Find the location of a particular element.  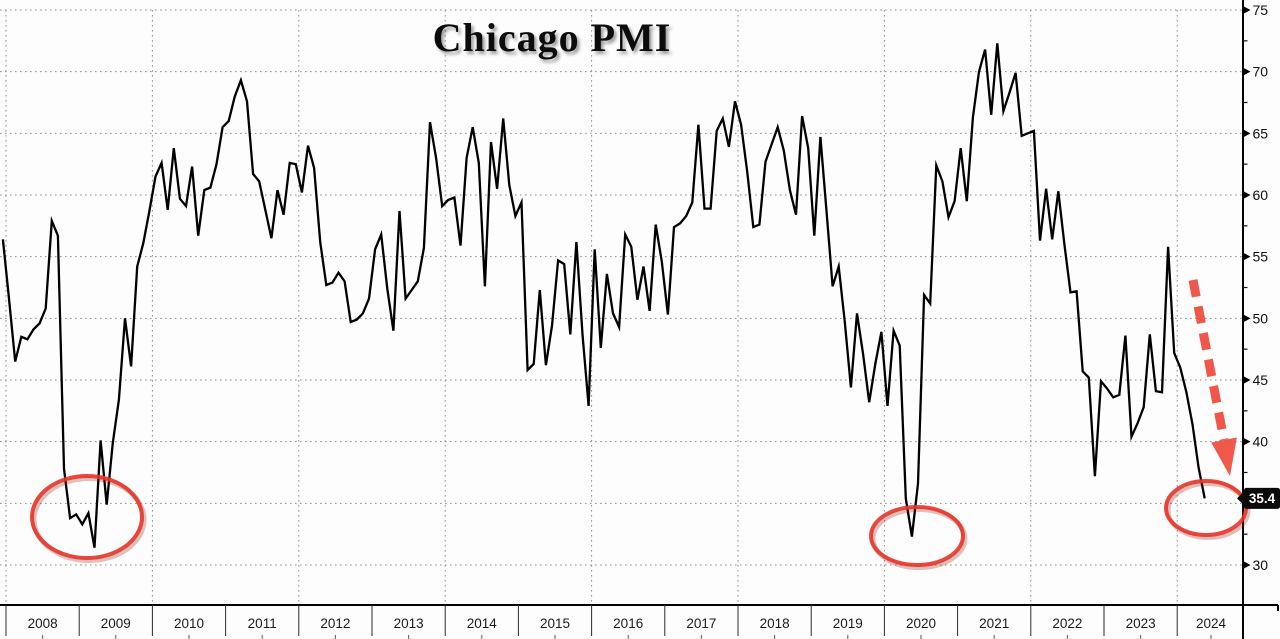

x-year-label: 2016 is located at coordinates (628, 623).